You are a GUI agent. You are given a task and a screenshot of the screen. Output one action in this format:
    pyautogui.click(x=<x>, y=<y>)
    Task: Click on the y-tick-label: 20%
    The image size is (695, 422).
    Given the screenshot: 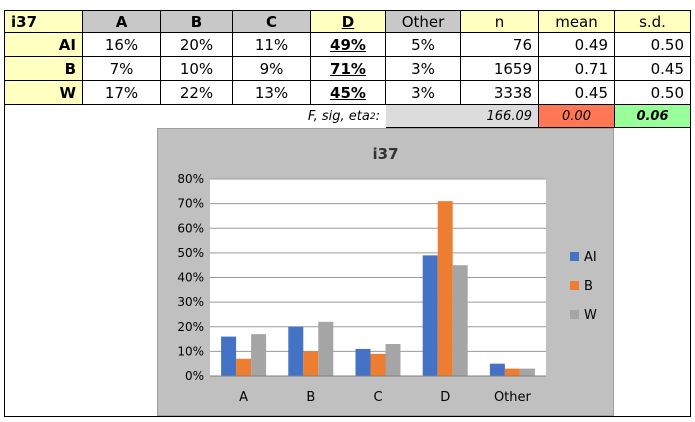 What is the action you would take?
    pyautogui.click(x=190, y=327)
    